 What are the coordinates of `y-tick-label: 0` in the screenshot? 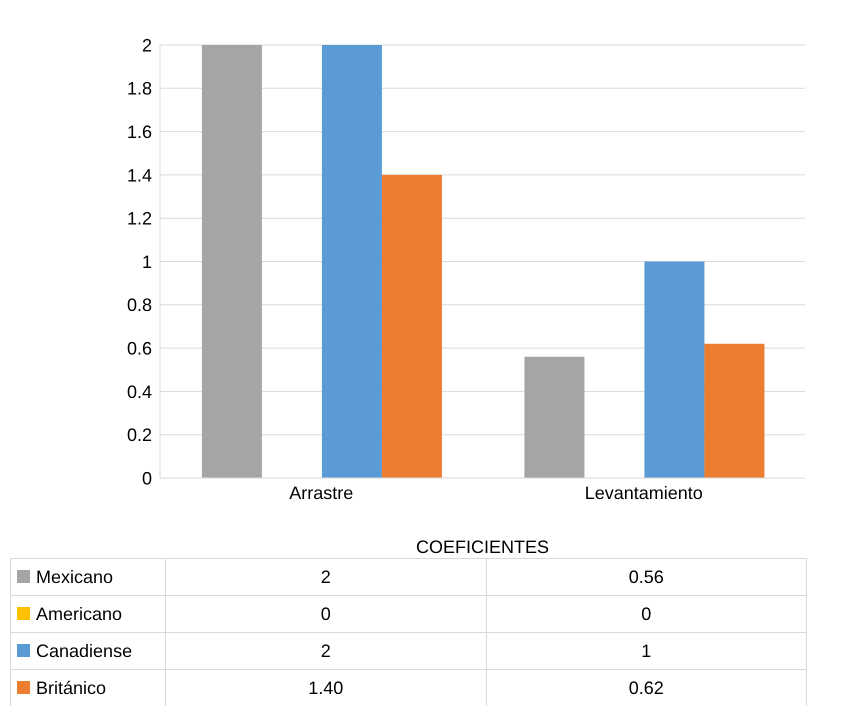 It's located at (147, 478).